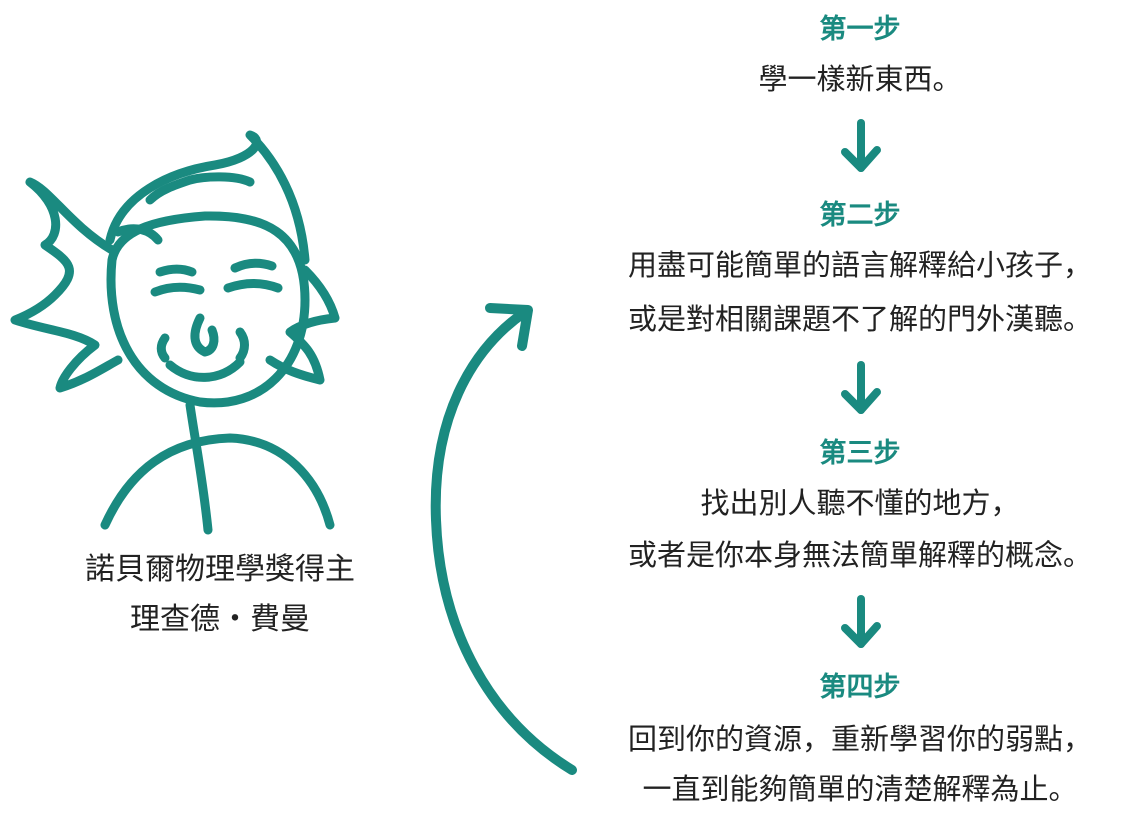  Describe the element at coordinates (199, 467) in the screenshot. I see `neck` at that location.